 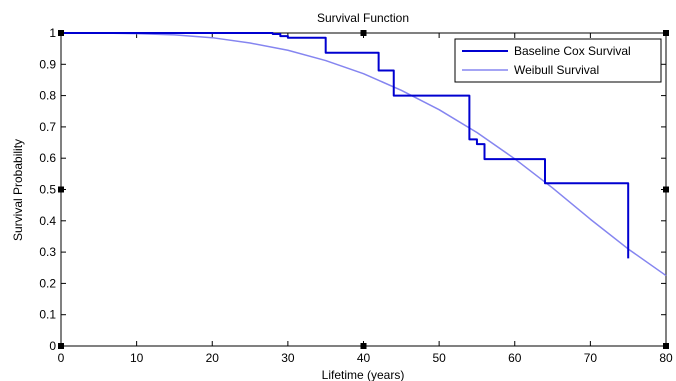 What do you see at coordinates (47, 252) in the screenshot?
I see `y-tick-label: 0.3` at bounding box center [47, 252].